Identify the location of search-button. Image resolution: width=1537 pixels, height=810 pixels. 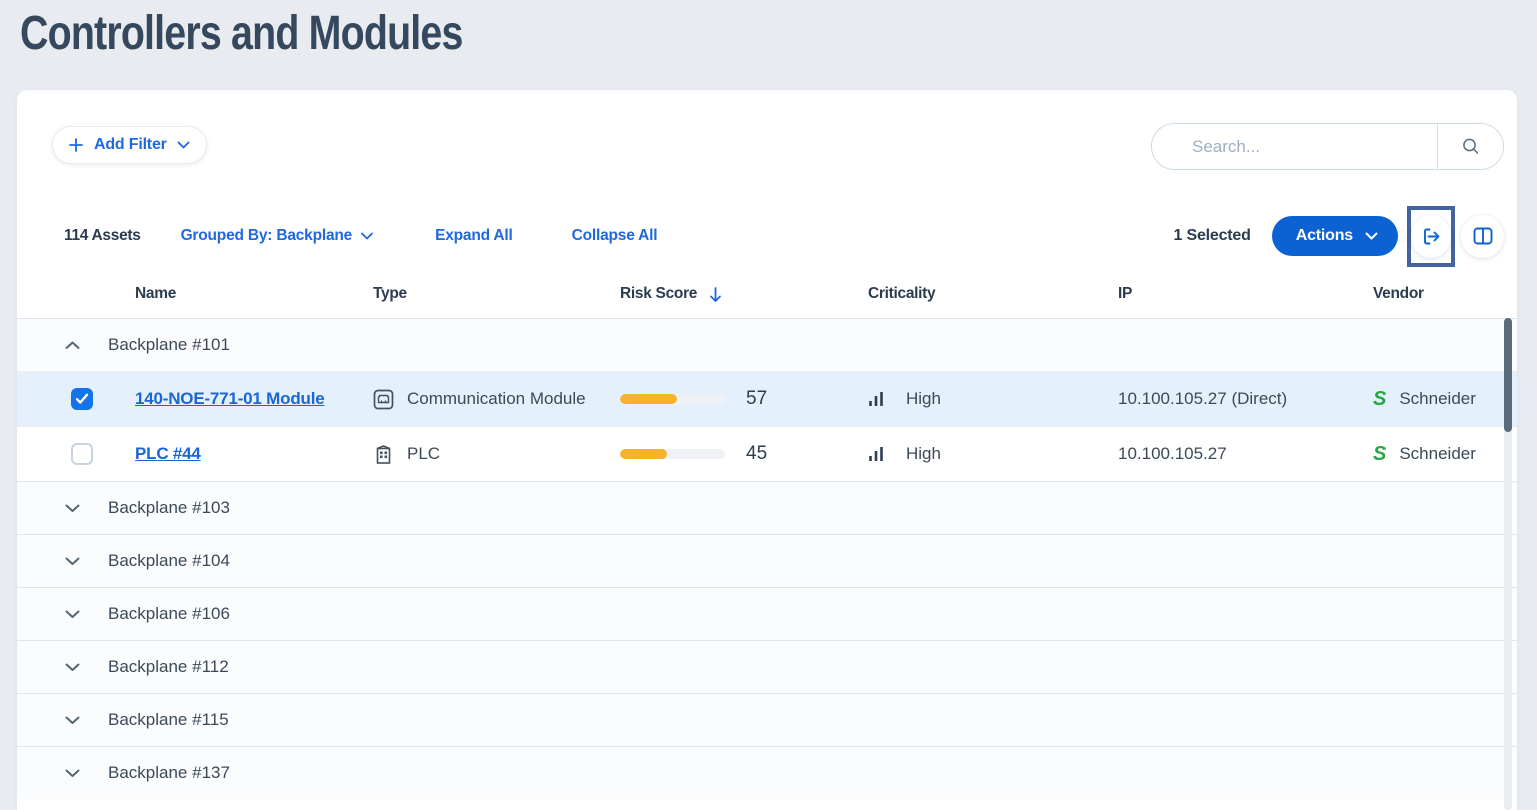
(1470, 146).